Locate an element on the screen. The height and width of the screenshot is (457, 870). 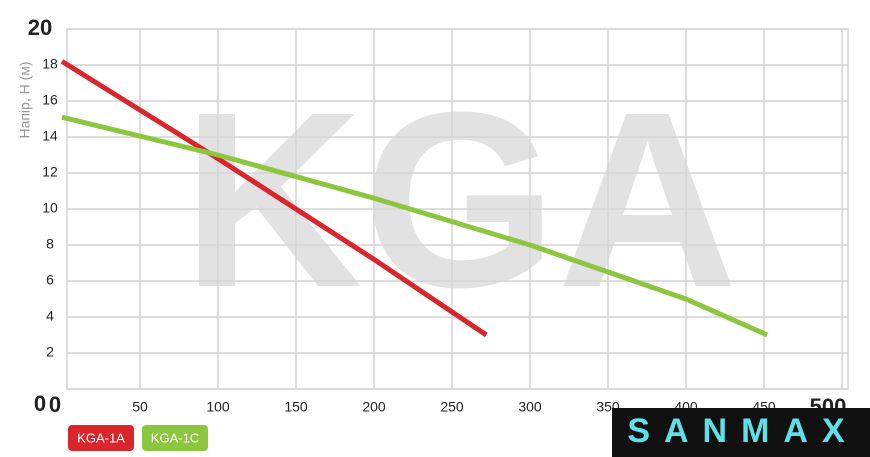
logo: SANMAX is located at coordinates (742, 431).